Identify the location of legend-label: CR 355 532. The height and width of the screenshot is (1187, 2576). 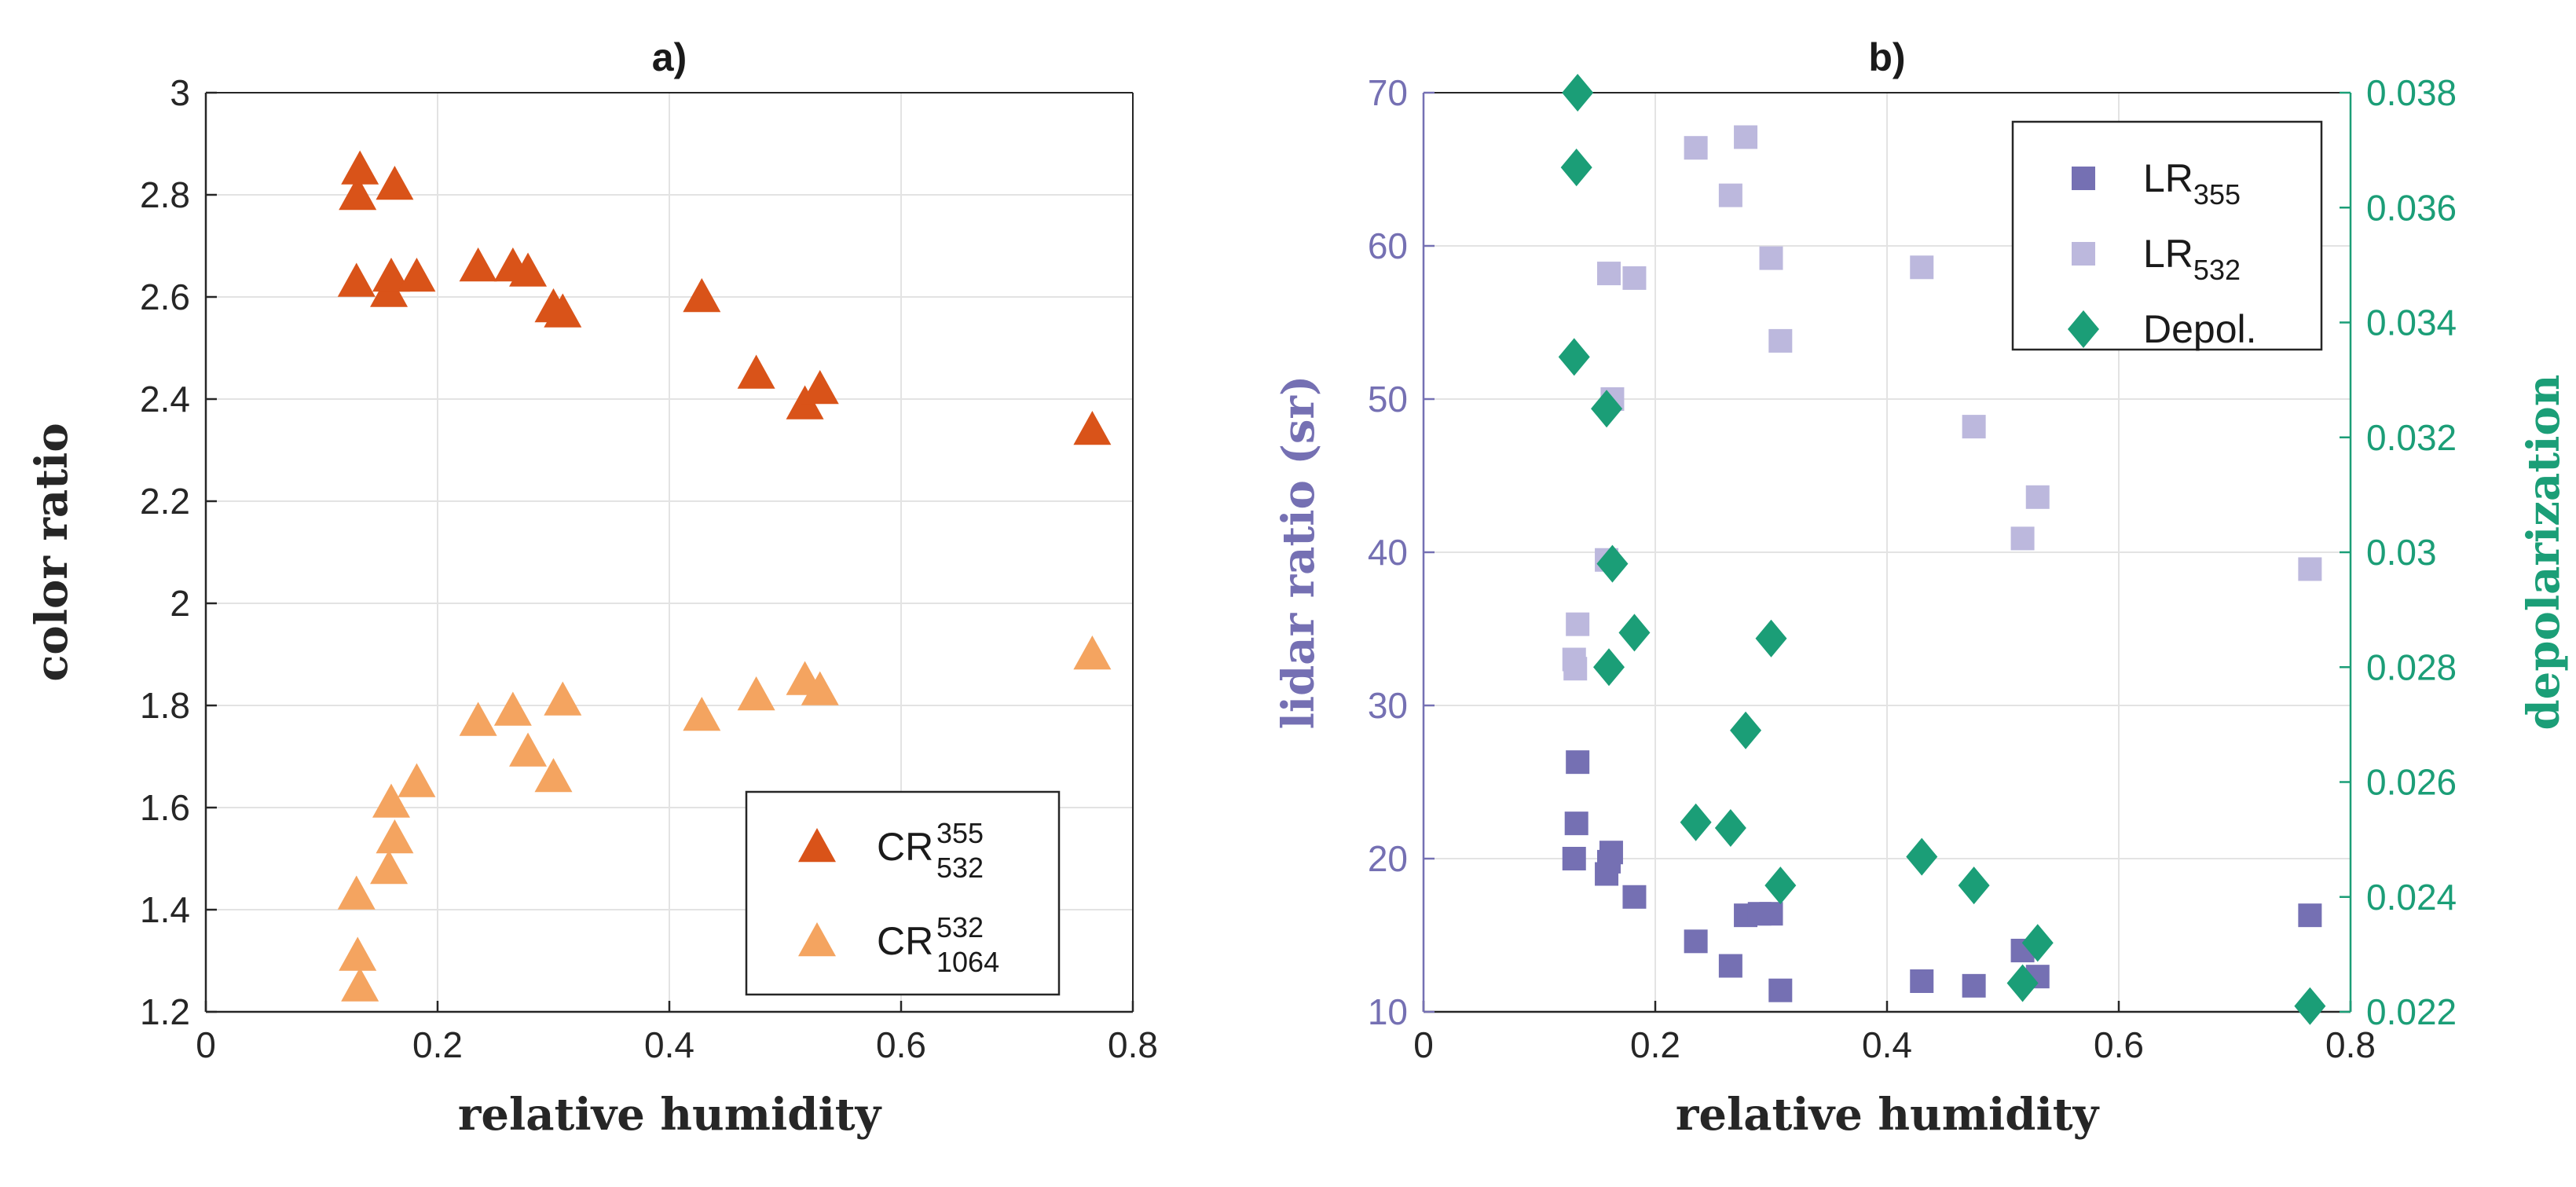
(931, 850).